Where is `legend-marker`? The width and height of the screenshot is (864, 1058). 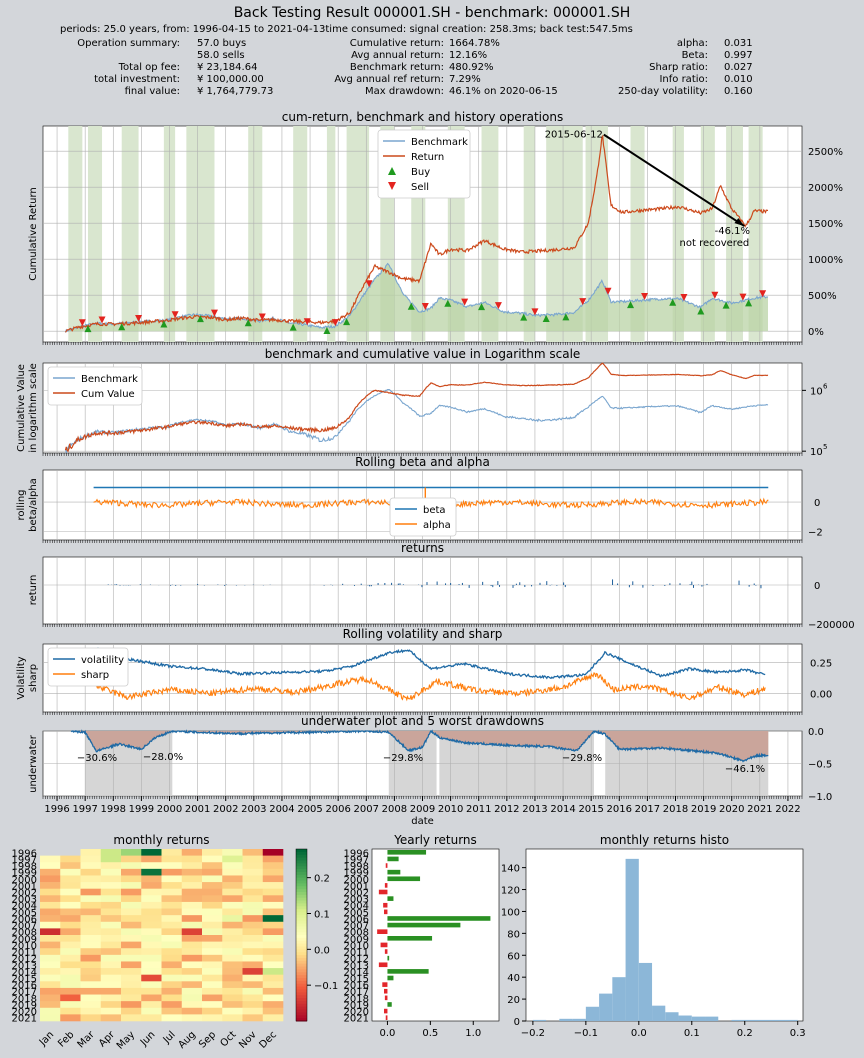
legend-marker is located at coordinates (392, 171).